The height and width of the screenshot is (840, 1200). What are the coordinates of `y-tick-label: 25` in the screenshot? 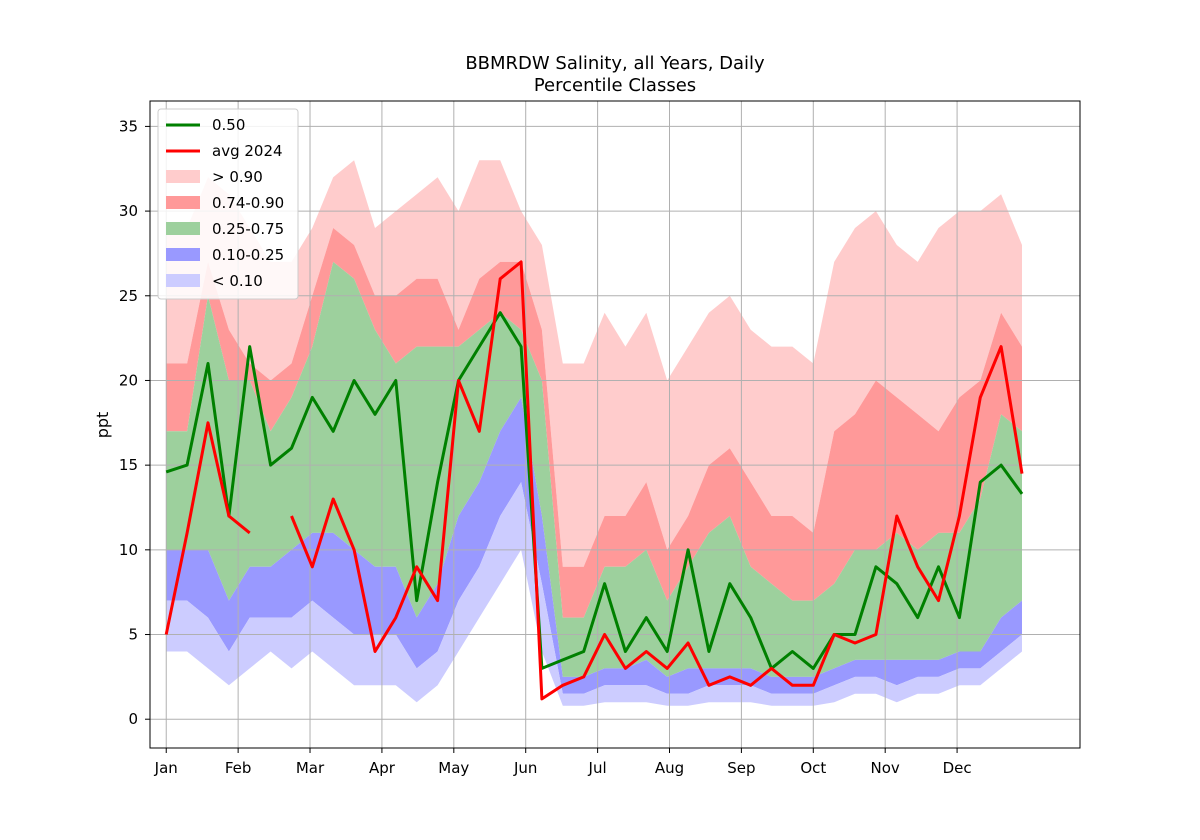 It's located at (128, 296).